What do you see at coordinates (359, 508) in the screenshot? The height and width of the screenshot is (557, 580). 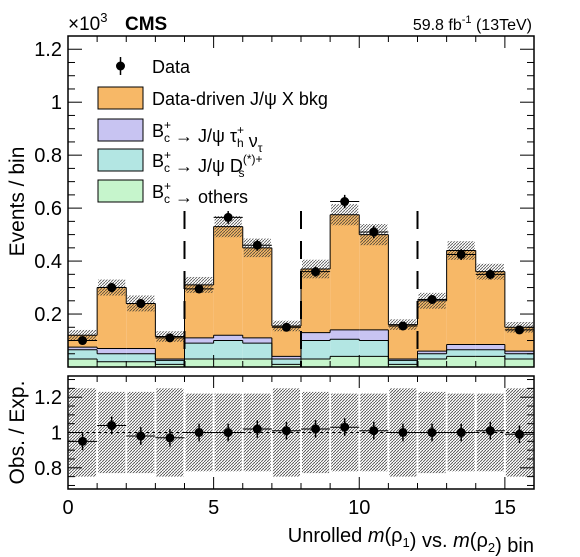 I see `x-tick-label: 10` at bounding box center [359, 508].